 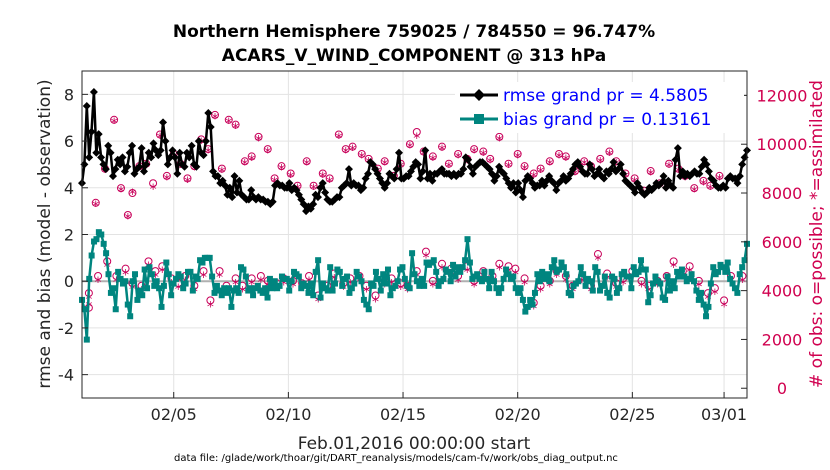 What do you see at coordinates (817, 234) in the screenshot?
I see `y2-axis-label: # of obs: o=possible; *=assimilated` at bounding box center [817, 234].